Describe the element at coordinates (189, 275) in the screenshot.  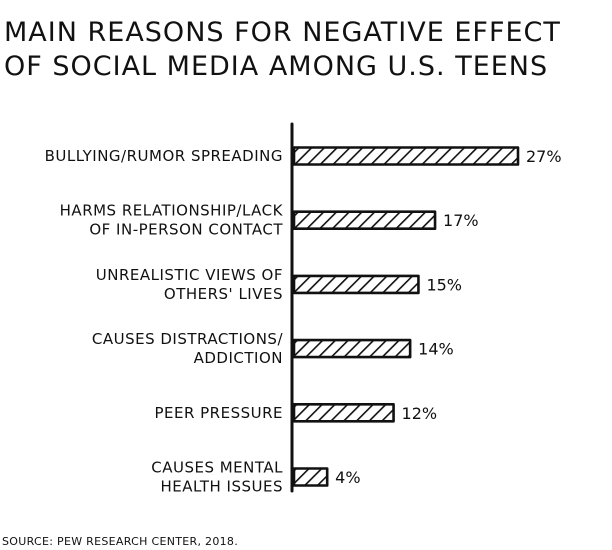
I see `category-label-2-line-0: UNREALISTIC VIEWS OF` at that location.